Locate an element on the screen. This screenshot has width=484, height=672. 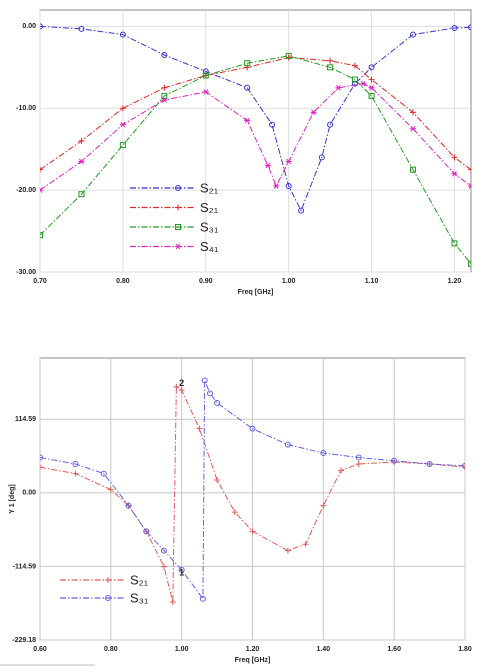
x-tick-label: 1.60 is located at coordinates (394, 649).